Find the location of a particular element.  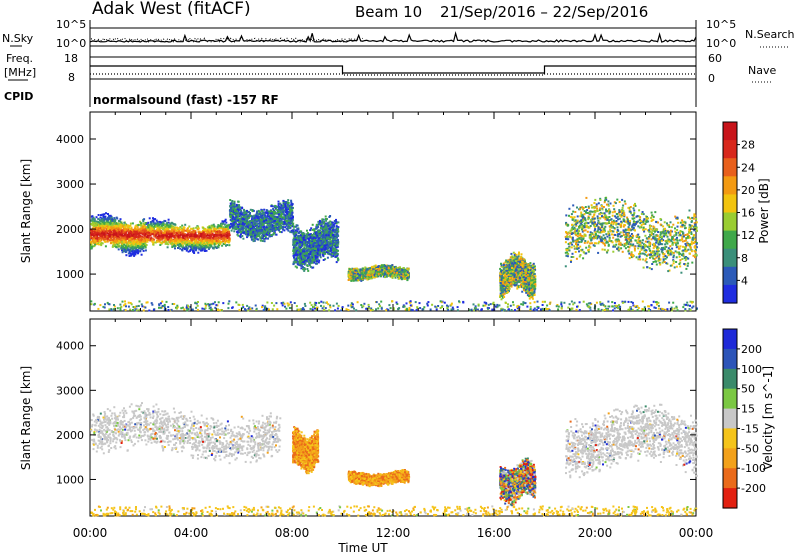

station-title: Adak West (fitACF) is located at coordinates (171, 9).